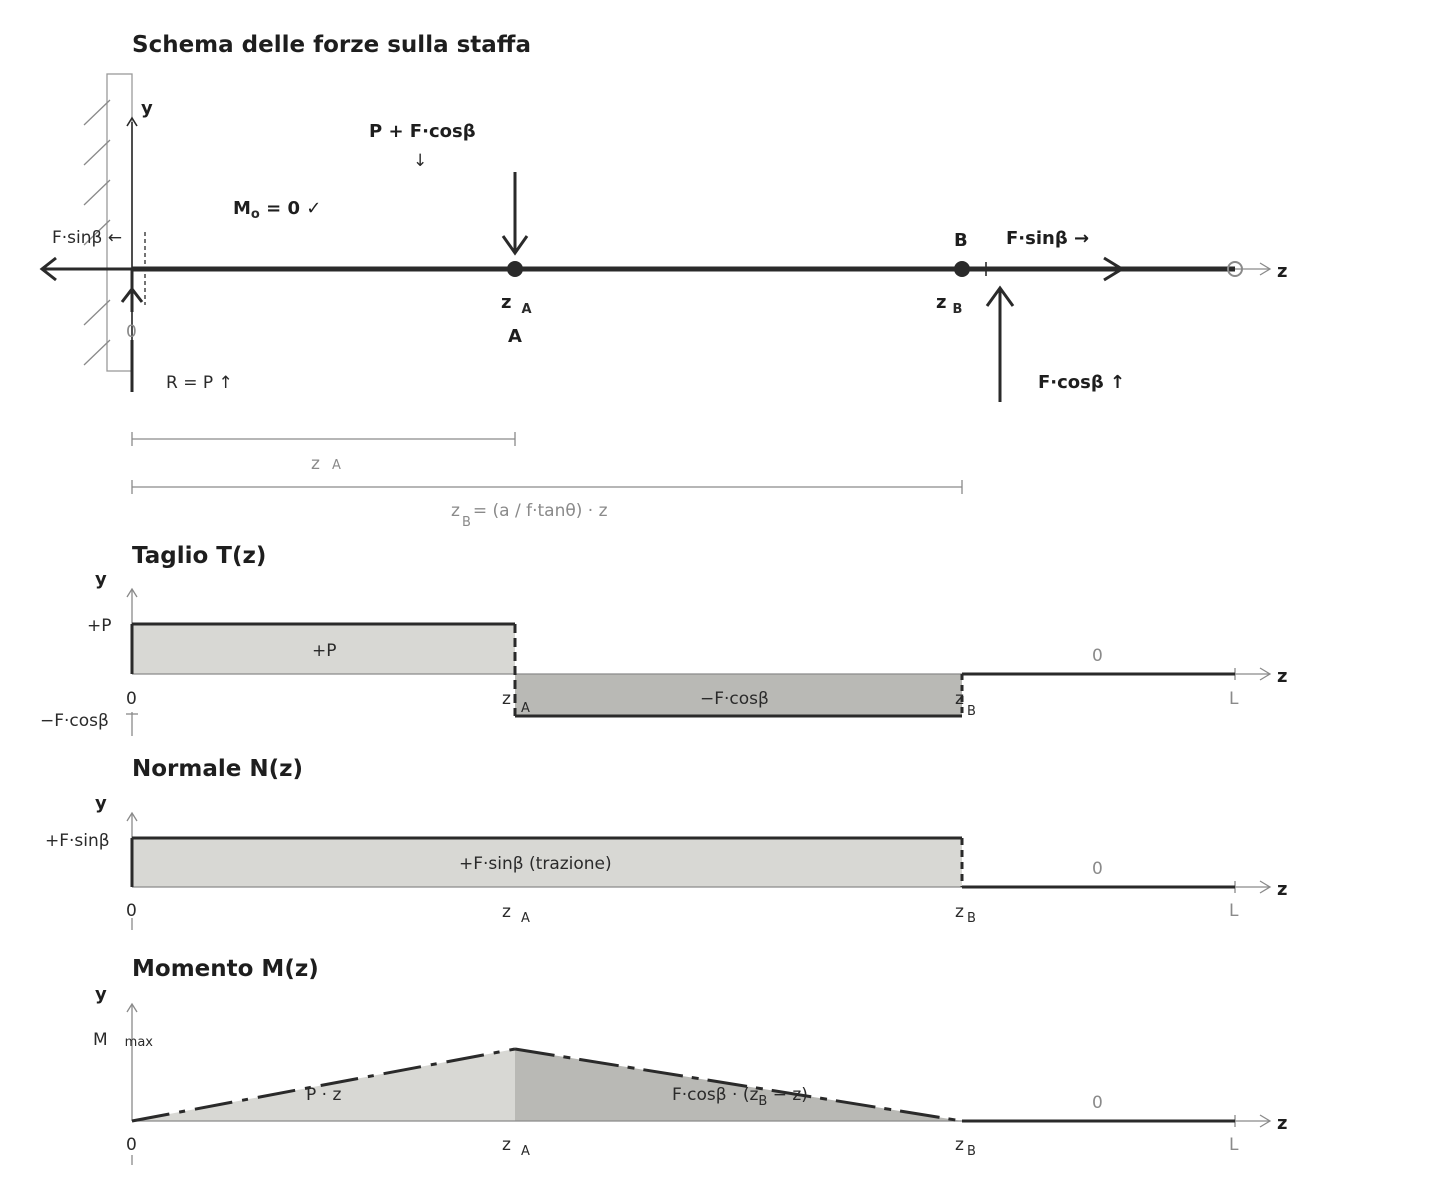 The image size is (1446, 1178). I want to click on shear-title: Taglio T(z), so click(199, 556).